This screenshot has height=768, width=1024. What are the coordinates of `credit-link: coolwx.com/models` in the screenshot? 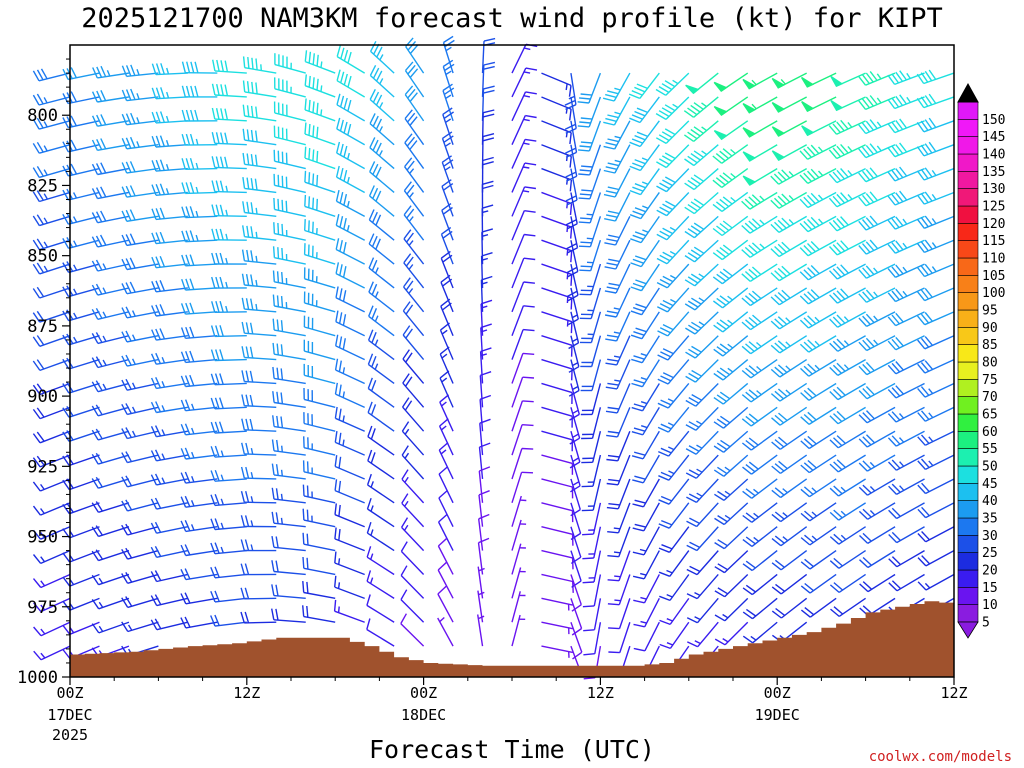 It's located at (940, 757).